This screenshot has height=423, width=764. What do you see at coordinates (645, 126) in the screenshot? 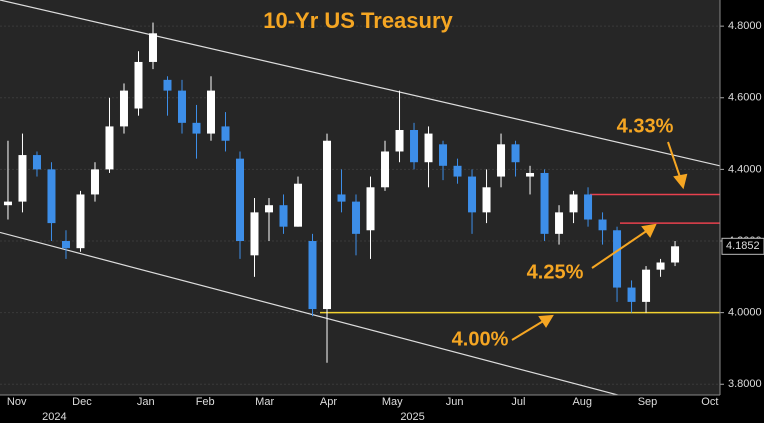
I see `level-annotation: 4.33%` at bounding box center [645, 126].